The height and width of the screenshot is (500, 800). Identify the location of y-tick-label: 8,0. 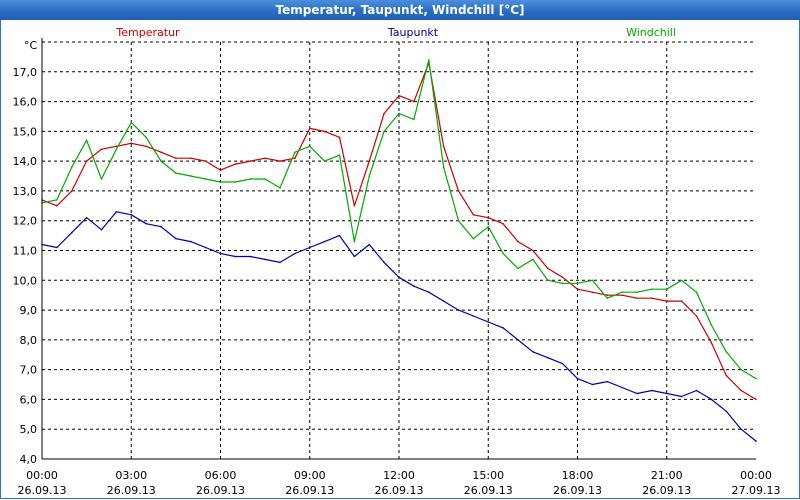
(29, 340).